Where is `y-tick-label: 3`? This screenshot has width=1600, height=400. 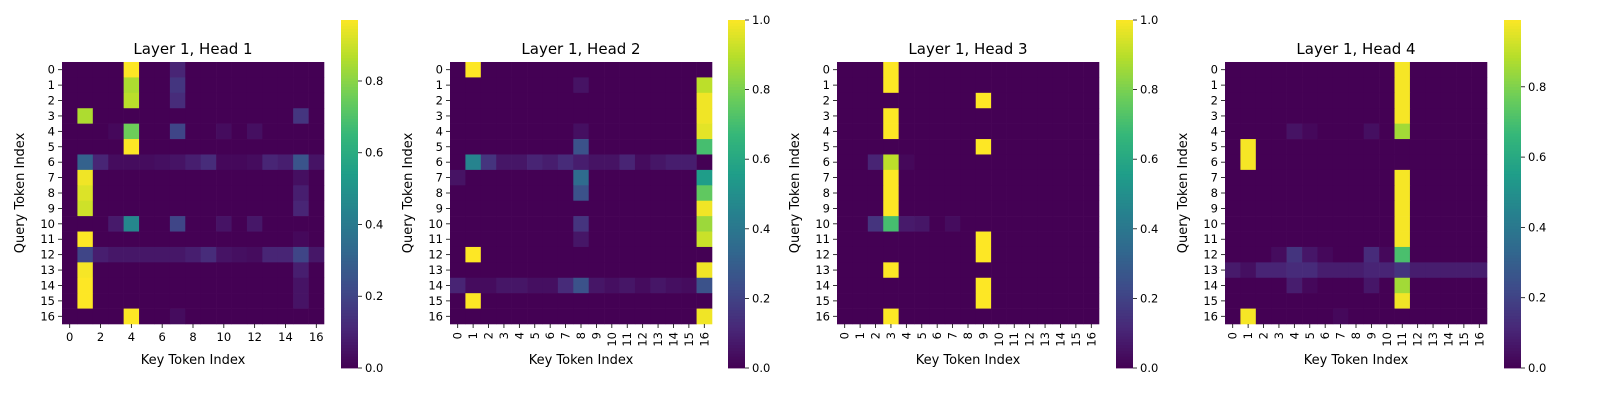 y-tick-label: 3 is located at coordinates (826, 116).